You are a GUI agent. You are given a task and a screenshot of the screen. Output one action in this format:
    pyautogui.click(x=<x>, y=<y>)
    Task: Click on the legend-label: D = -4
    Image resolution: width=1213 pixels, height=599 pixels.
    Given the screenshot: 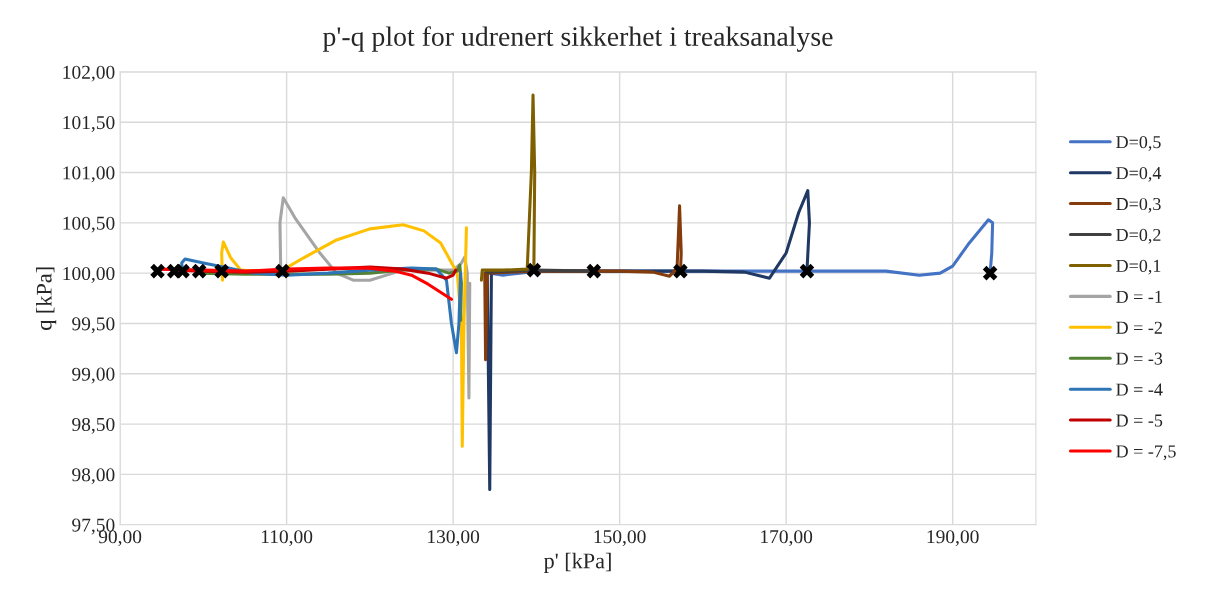 What is the action you would take?
    pyautogui.click(x=1139, y=389)
    